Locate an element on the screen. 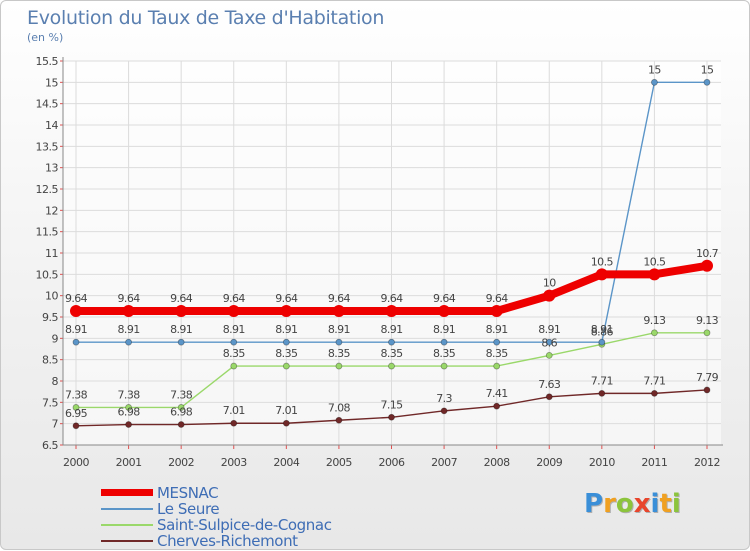 The width and height of the screenshot is (750, 551). x-tick-label: 2004 is located at coordinates (286, 462).